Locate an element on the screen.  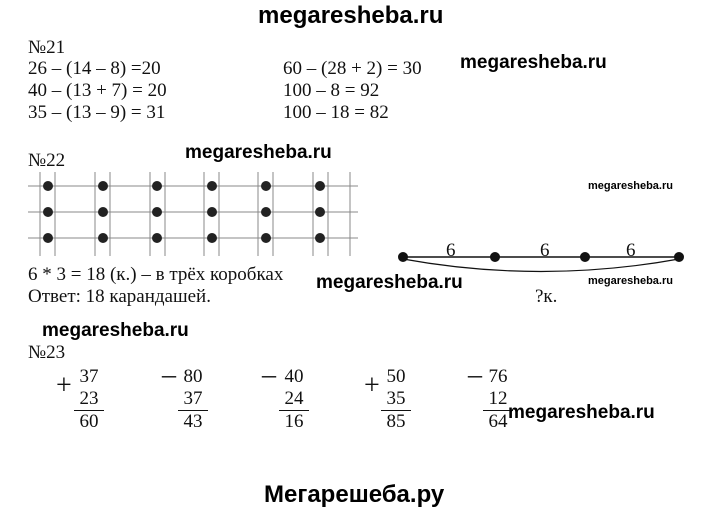
column-result: 64 is located at coordinates (498, 421).